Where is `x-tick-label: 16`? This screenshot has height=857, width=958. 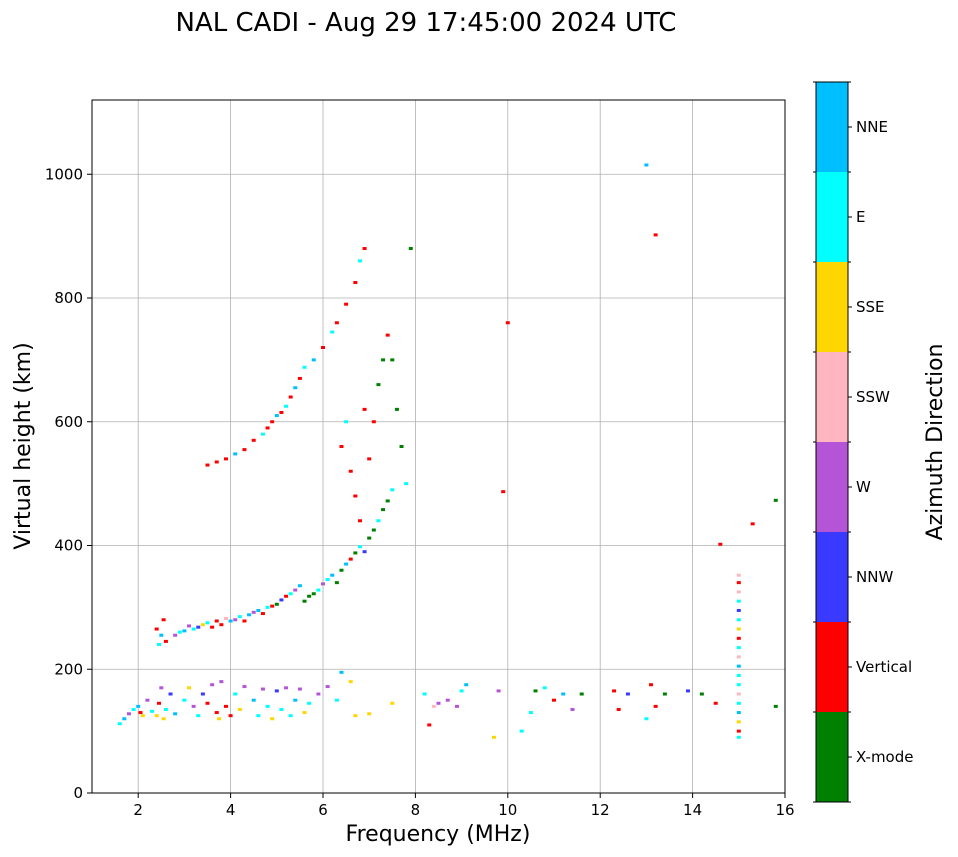 x-tick-label: 16 is located at coordinates (784, 810).